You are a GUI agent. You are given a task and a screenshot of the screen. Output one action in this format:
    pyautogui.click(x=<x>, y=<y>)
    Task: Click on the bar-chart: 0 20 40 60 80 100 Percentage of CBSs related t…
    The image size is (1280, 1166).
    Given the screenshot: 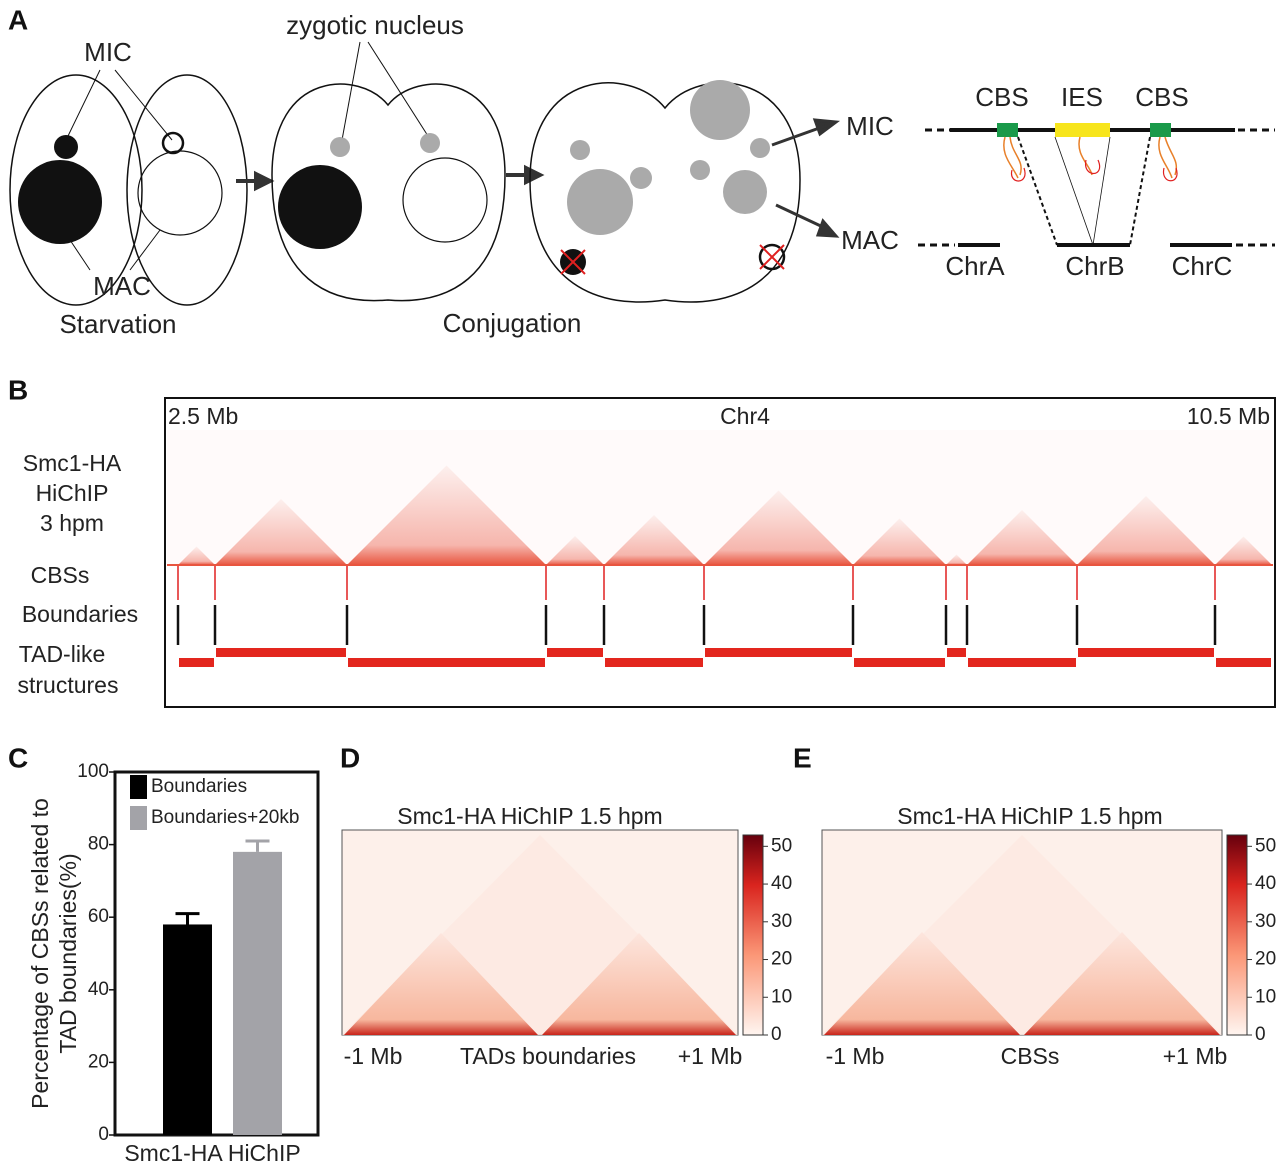 What is the action you would take?
    pyautogui.click(x=173, y=963)
    